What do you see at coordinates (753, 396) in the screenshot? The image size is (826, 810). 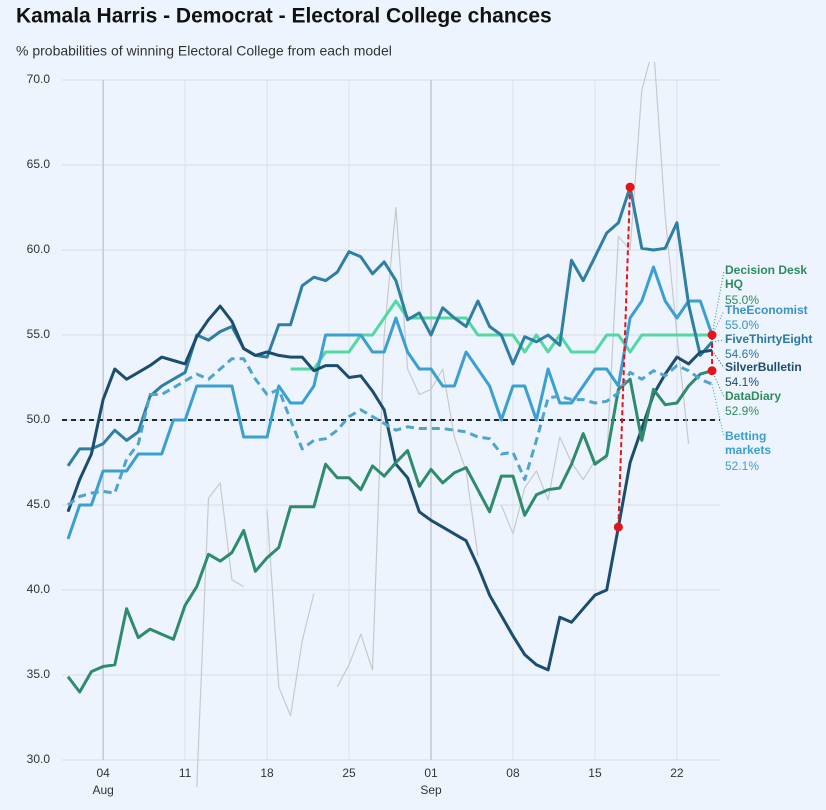 I see `legend-label: DataDiary` at bounding box center [753, 396].